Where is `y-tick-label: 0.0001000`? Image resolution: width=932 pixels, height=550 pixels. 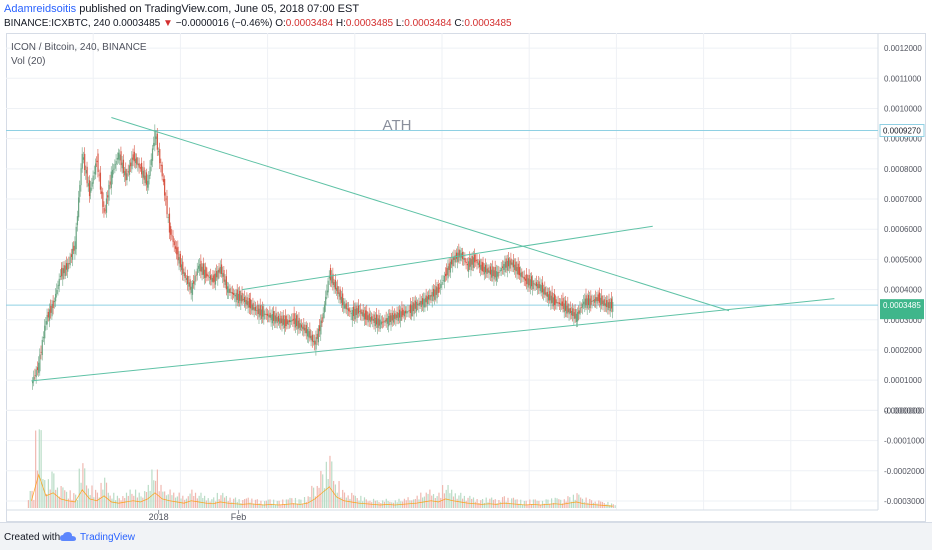 y-tick-label: 0.0001000 is located at coordinates (903, 380).